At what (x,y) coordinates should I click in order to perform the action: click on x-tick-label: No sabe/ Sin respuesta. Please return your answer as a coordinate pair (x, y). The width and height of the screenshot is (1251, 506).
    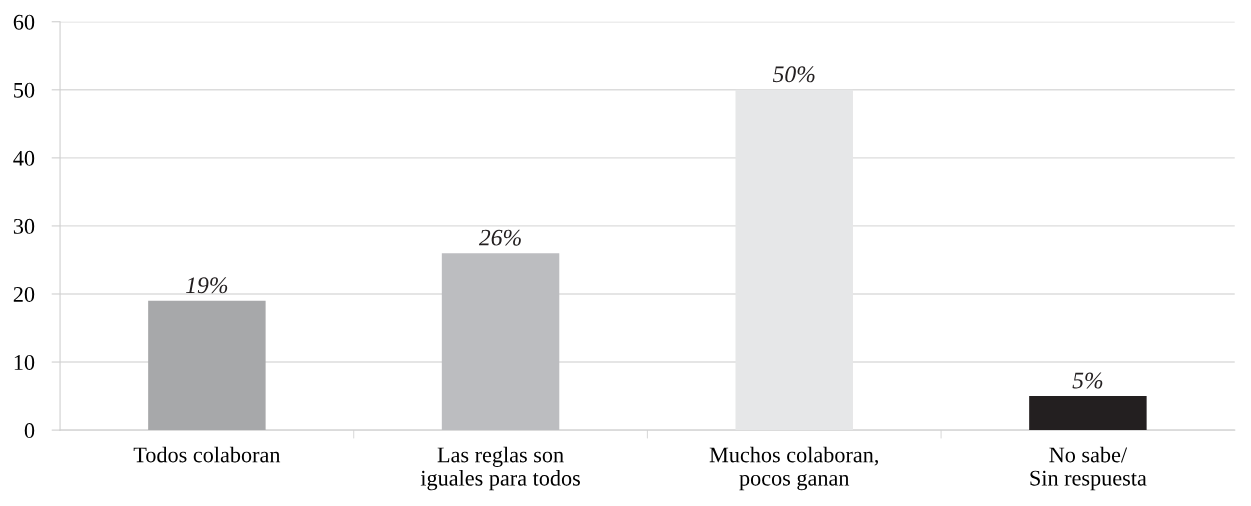
    Looking at the image, I should click on (1088, 468).